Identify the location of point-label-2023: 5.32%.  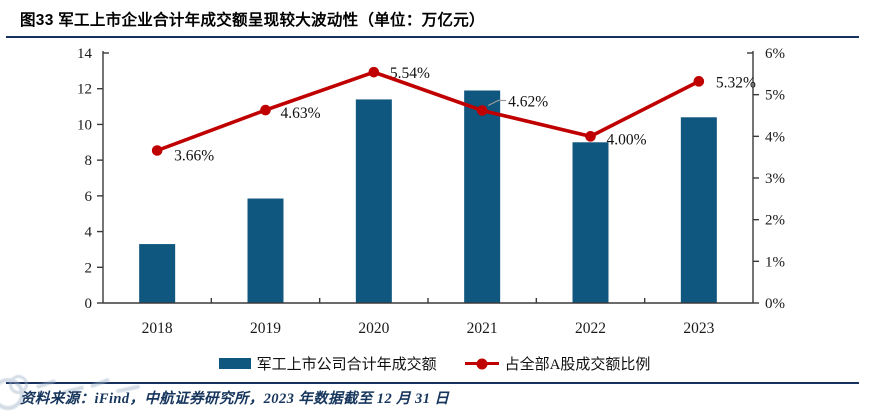
(736, 82).